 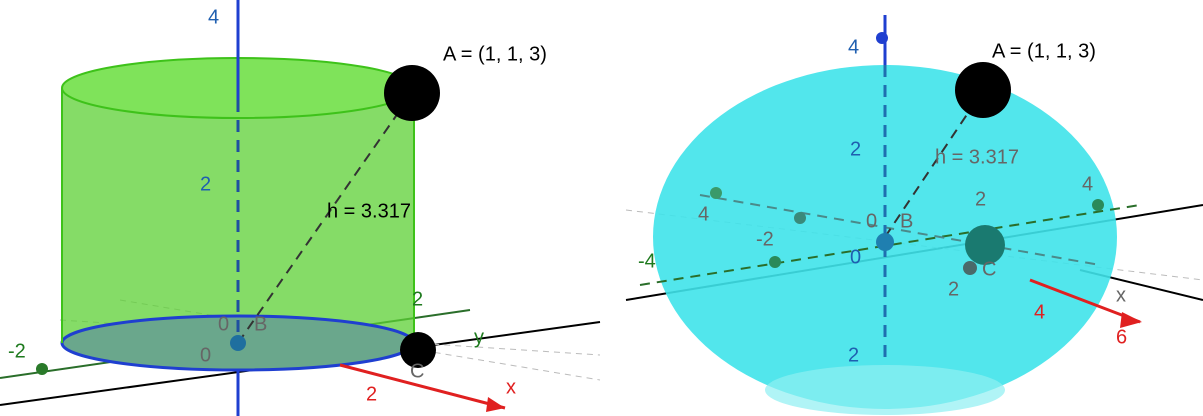 I want to click on x-axis, so click(x=422, y=386).